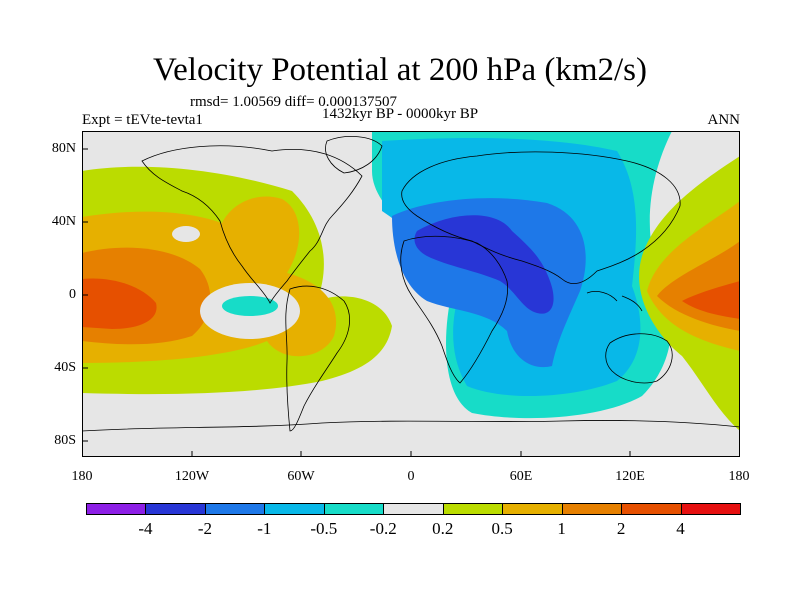 The image size is (800, 600). Describe the element at coordinates (411, 476) in the screenshot. I see `x-tick-label: 0` at that location.